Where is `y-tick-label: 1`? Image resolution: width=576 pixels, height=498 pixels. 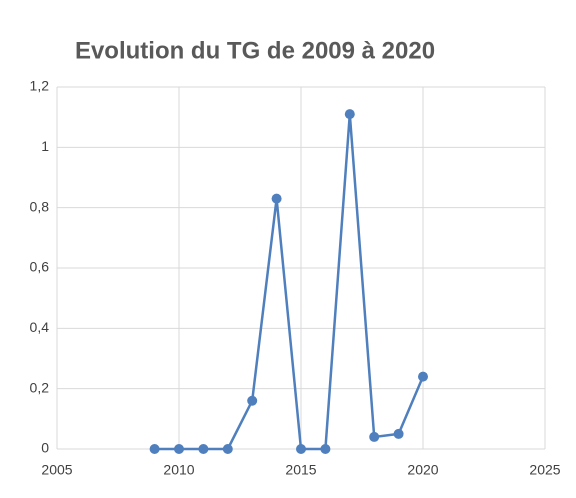
y-tick-label: 1 is located at coordinates (45, 146).